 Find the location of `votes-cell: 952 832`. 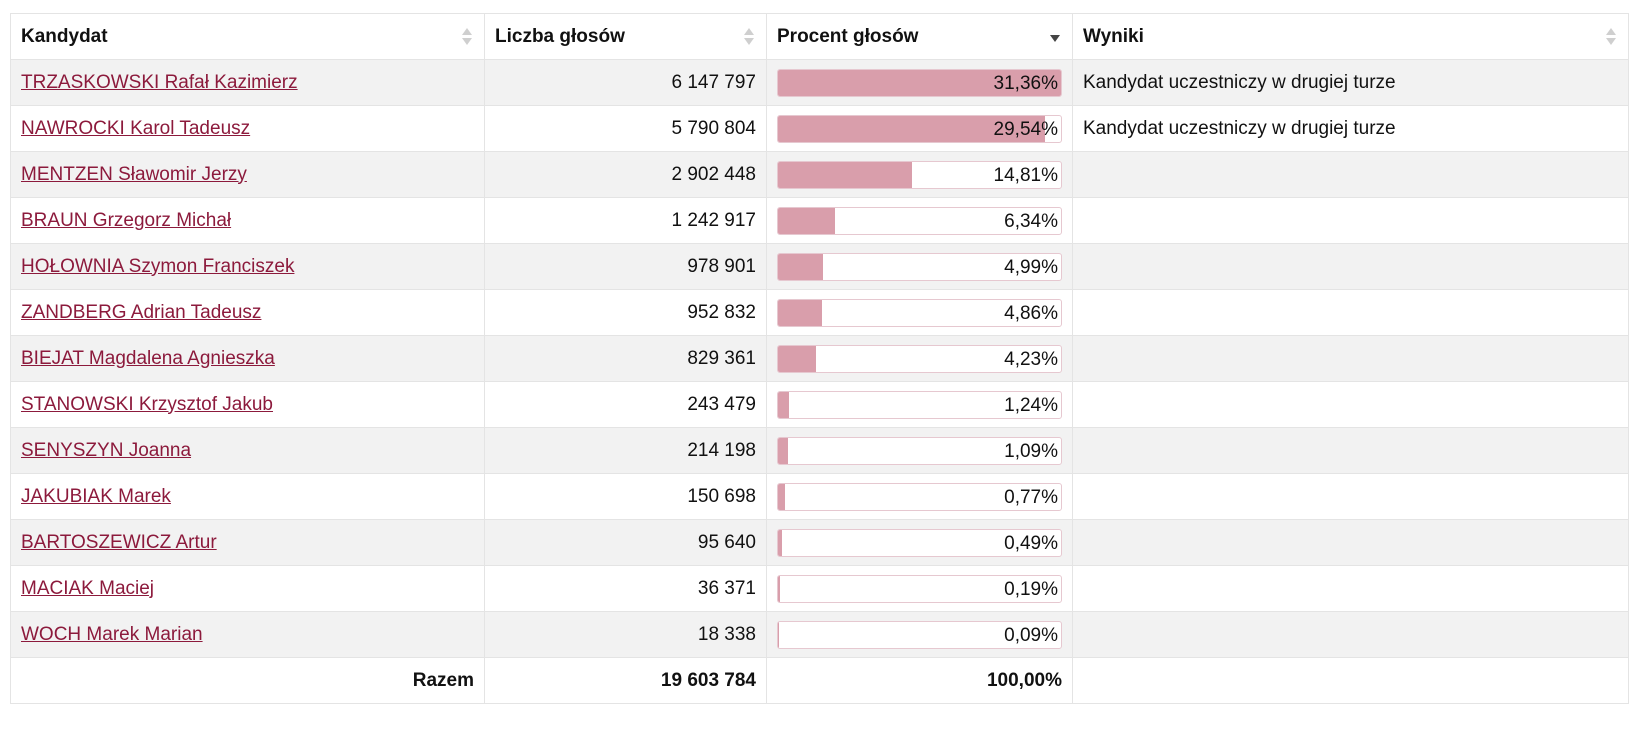

votes-cell: 952 832 is located at coordinates (625, 312).